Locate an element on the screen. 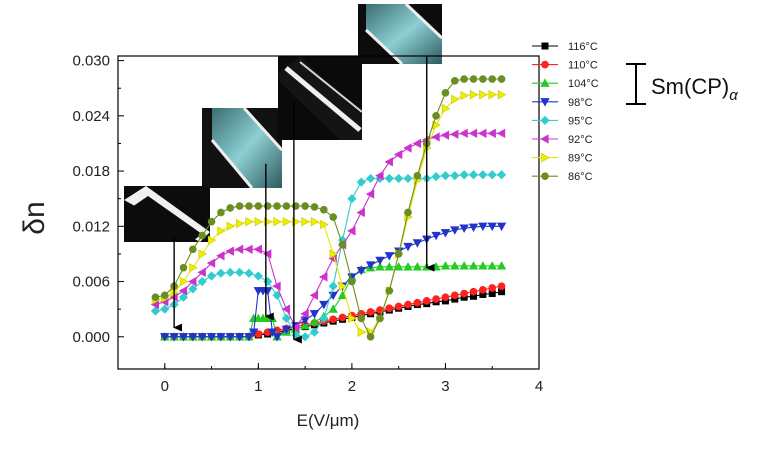 Image resolution: width=763 pixels, height=453 pixels. sm-cp-bracket: Sm(CP)α is located at coordinates (682, 84).